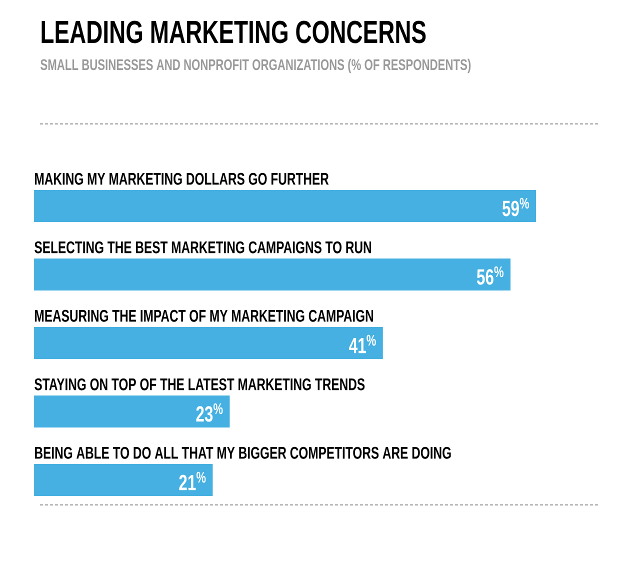 The height and width of the screenshot is (566, 638). What do you see at coordinates (243, 452) in the screenshot?
I see `y-tick-label: BEING ABLE TO DO ALL THAT MY BIGGER COMPETITORS ARE DOING` at bounding box center [243, 452].